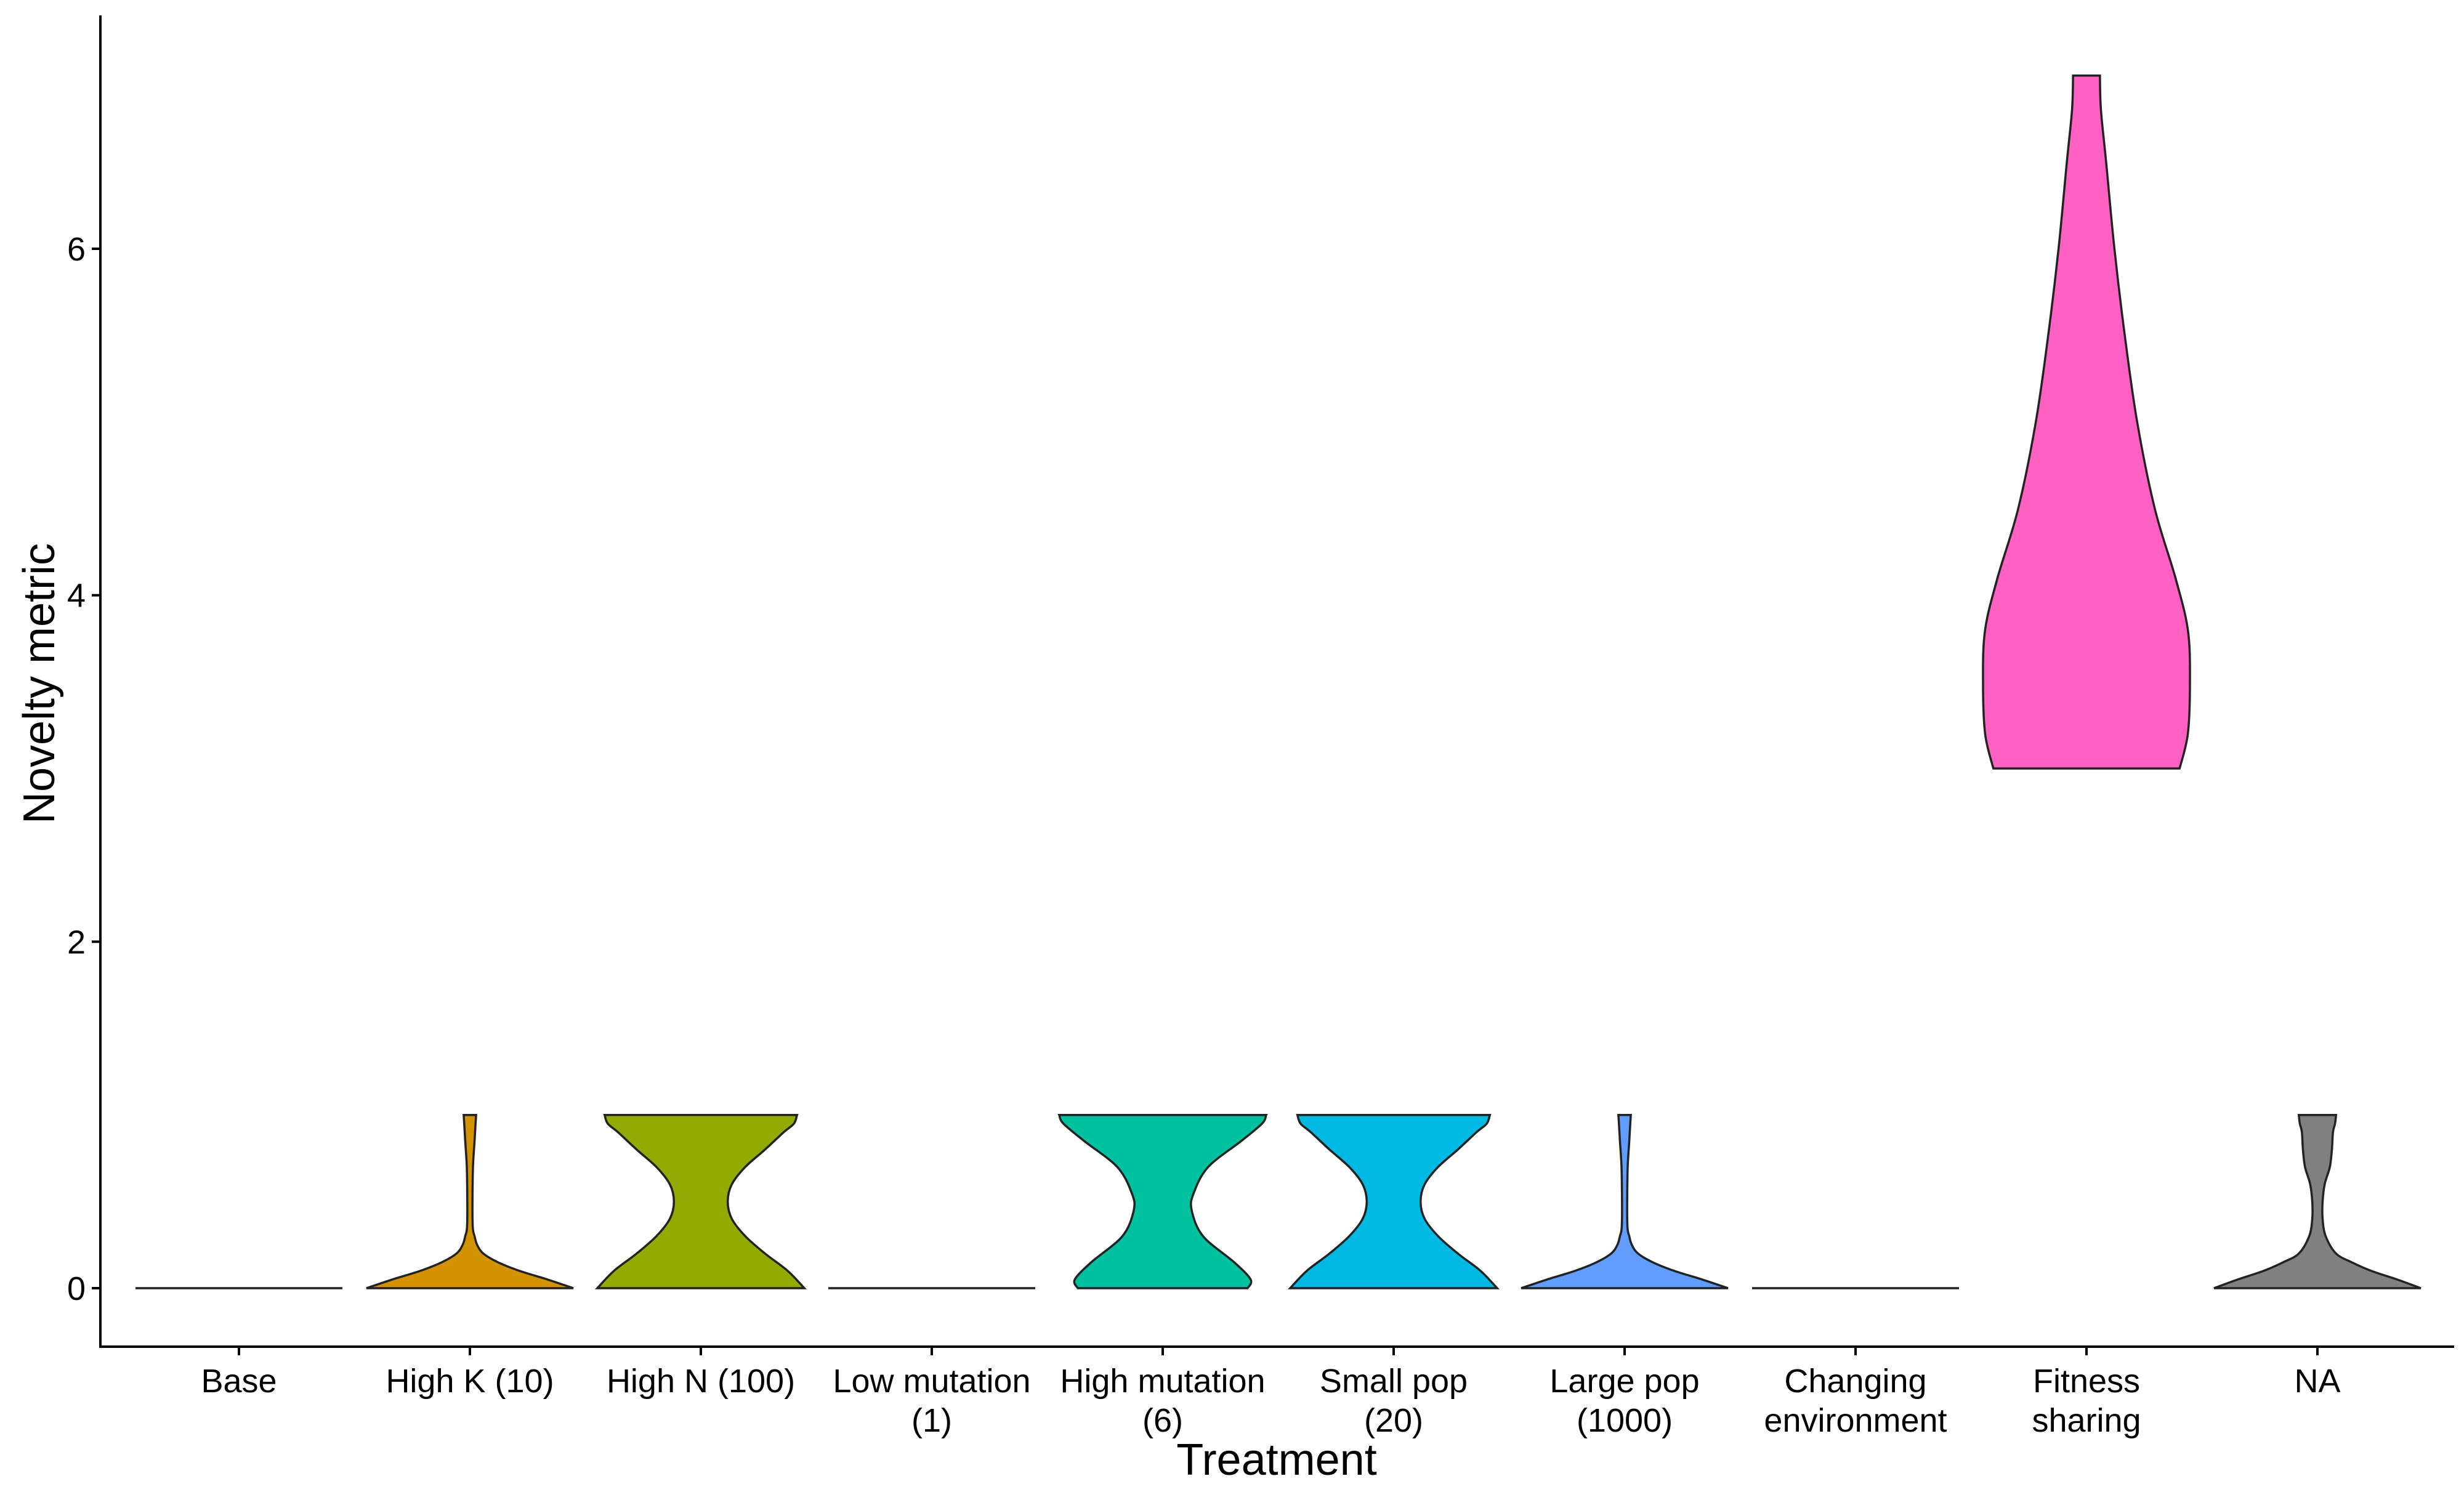 Image resolution: width=2464 pixels, height=1492 pixels. I want to click on x-tick-label: Low mutation, so click(931, 1381).